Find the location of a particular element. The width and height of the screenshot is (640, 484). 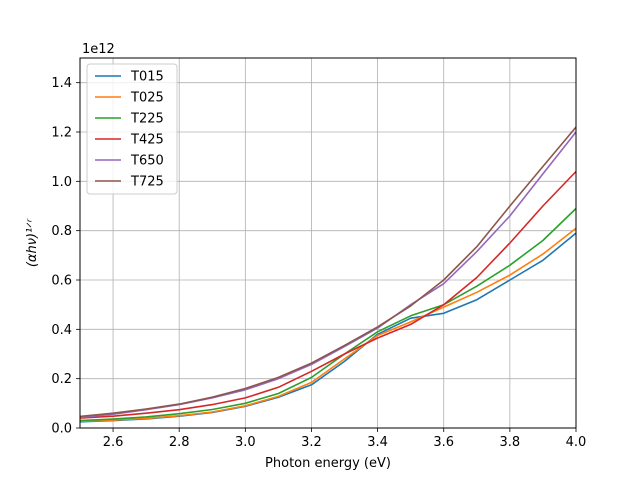

y-axis-label: (αhν)¹ᐟʳ is located at coordinates (32, 242).